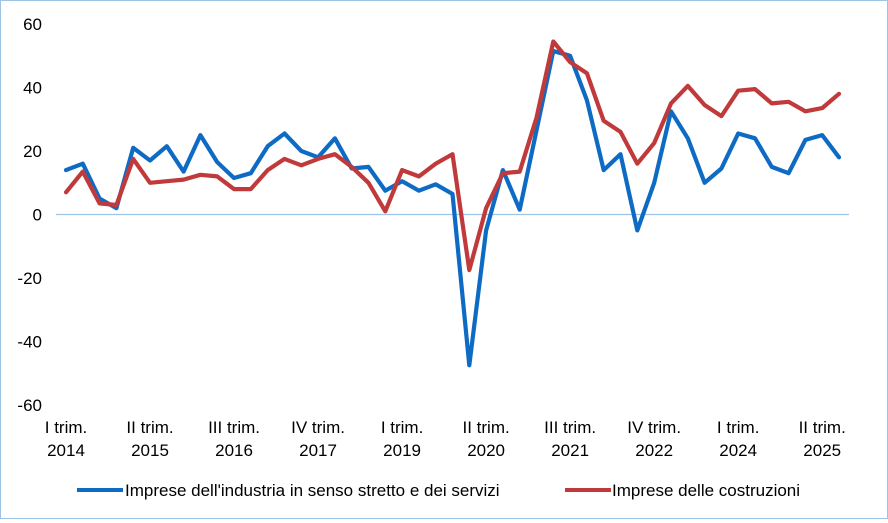 This screenshot has height=523, width=888. What do you see at coordinates (32, 151) in the screenshot?
I see `y-tick-label: 20` at bounding box center [32, 151].